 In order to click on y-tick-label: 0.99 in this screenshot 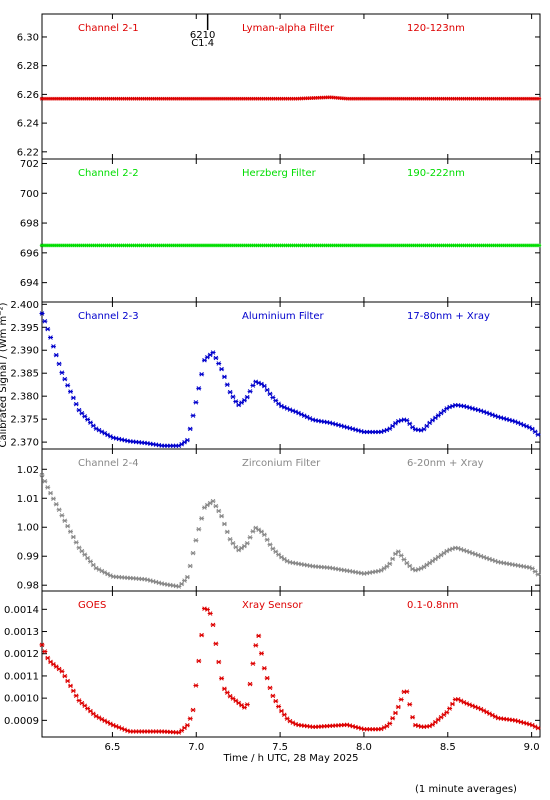, I will do `click(28, 557)`.